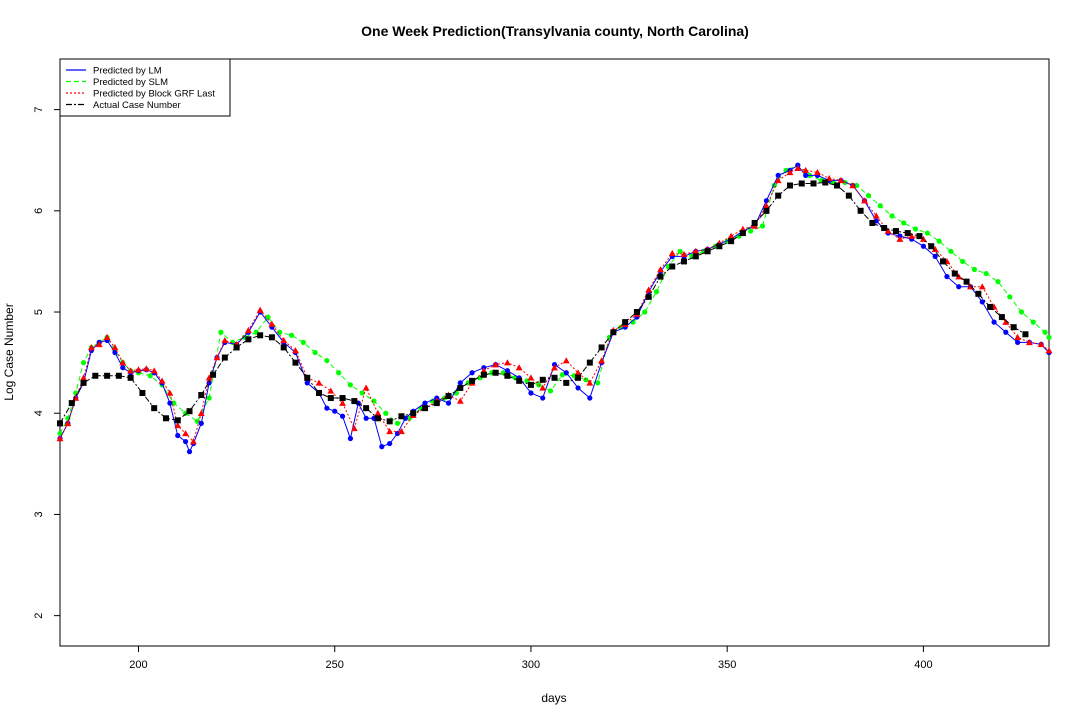 This screenshot has width=1080, height=720. I want to click on x-tick-label: 200, so click(138, 665).